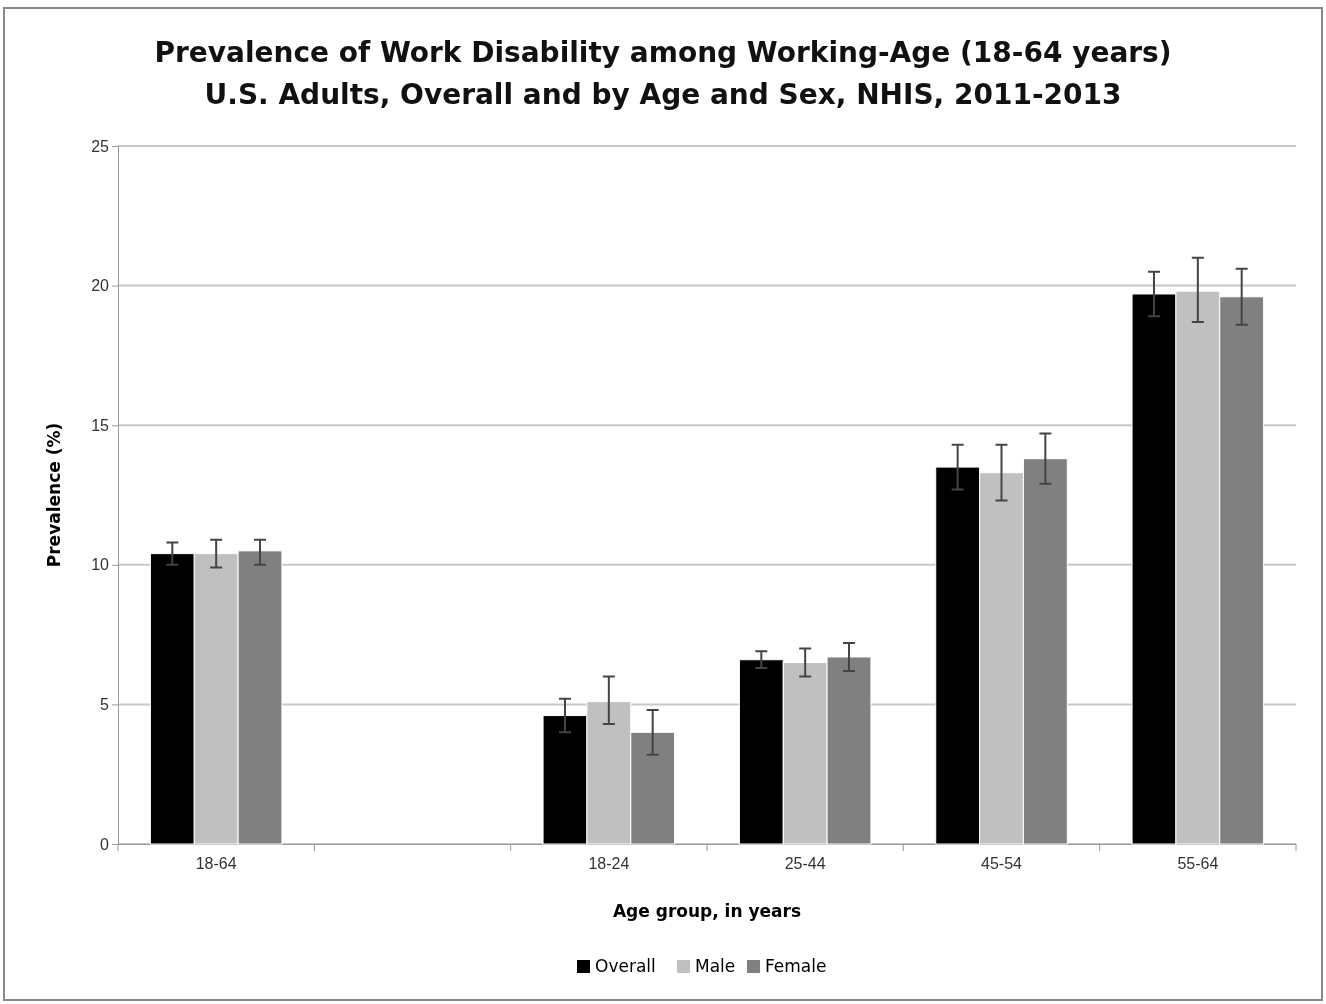 Image resolution: width=1326 pixels, height=1004 pixels. What do you see at coordinates (54, 495) in the screenshot?
I see `y-axis-title: Prevalence (%)` at bounding box center [54, 495].